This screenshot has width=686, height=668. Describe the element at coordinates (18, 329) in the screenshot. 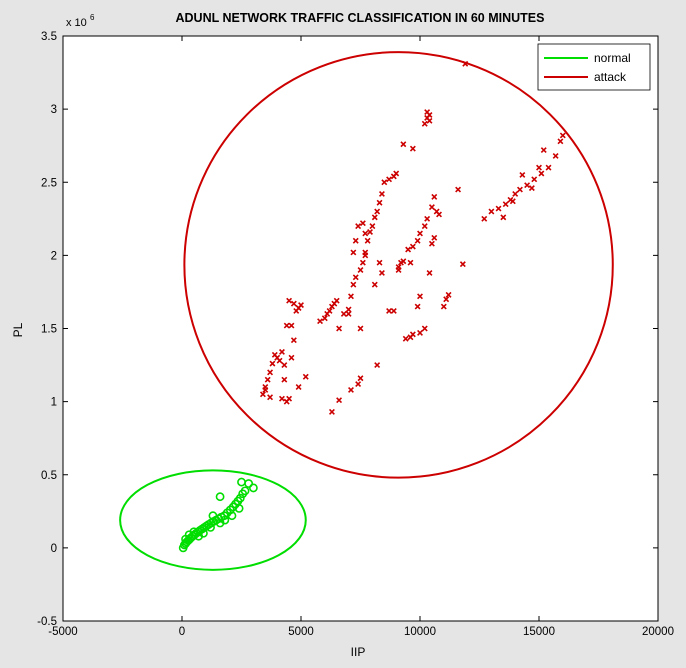

I see `y-axis-label: PL` at that location.